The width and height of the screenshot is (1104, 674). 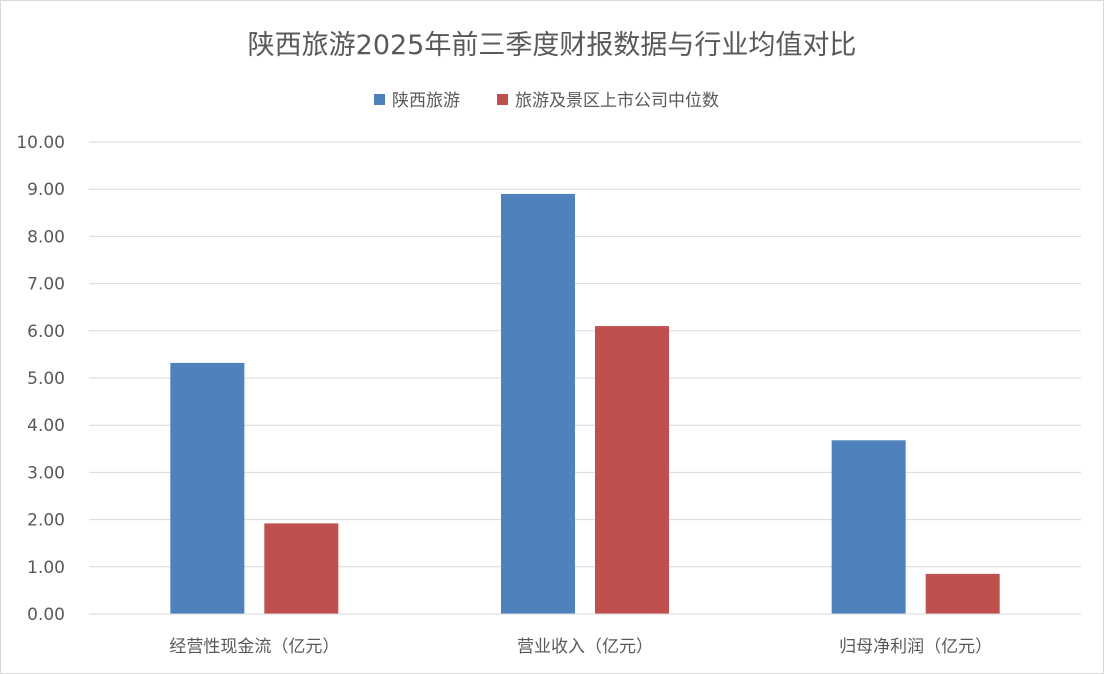 I want to click on y-tick-label: 6.00, so click(x=46, y=332).